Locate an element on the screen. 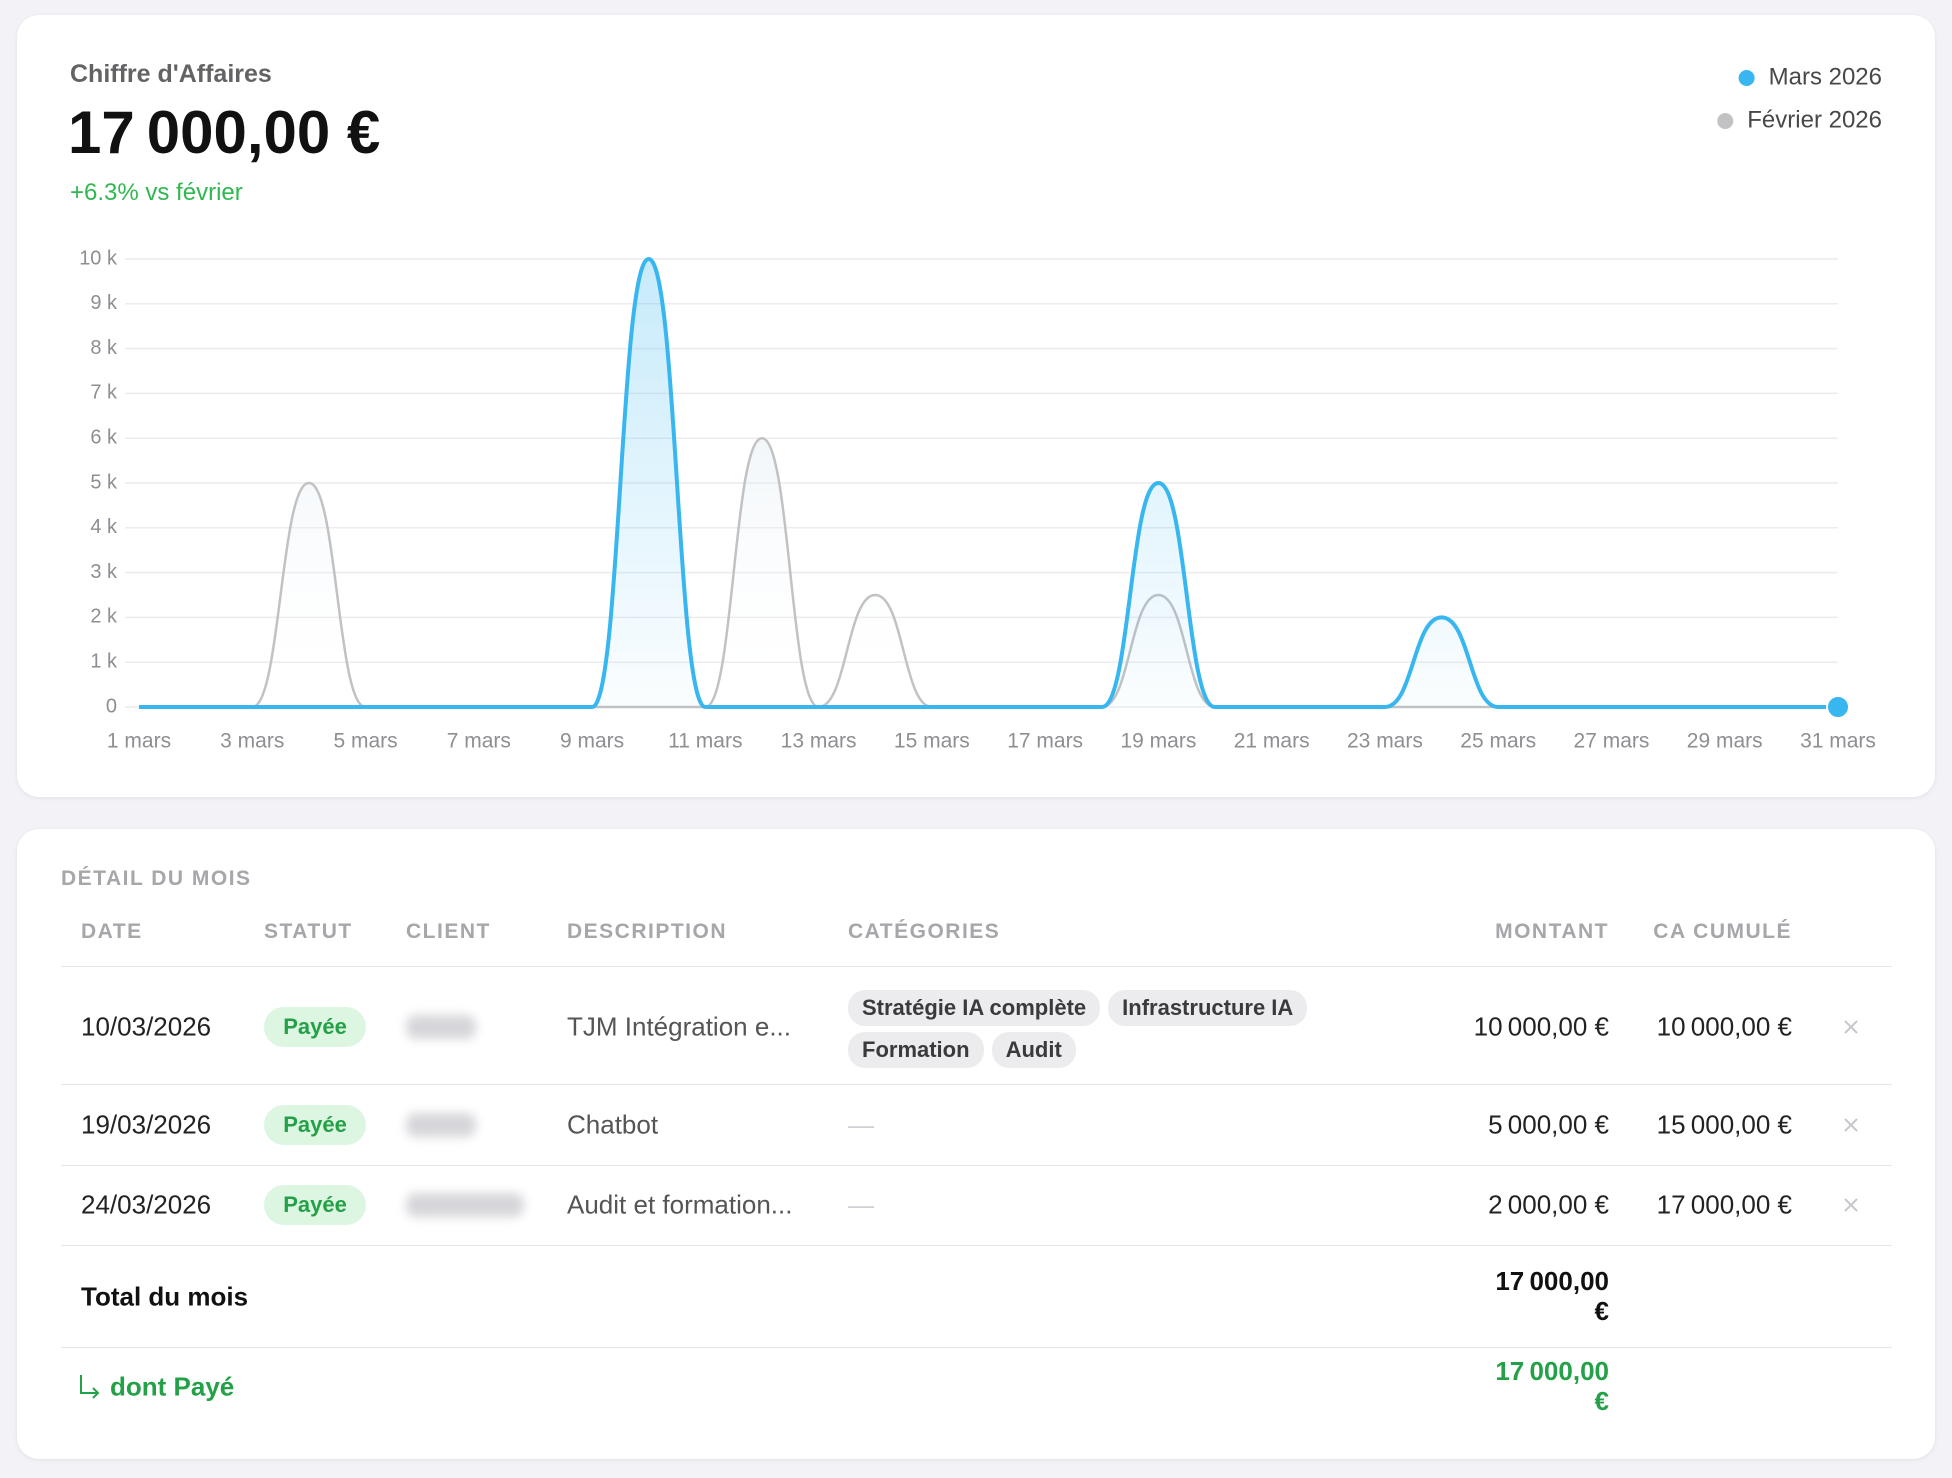 This screenshot has height=1478, width=1952. category-chip: Infrastructure IA is located at coordinates (1207, 1008).